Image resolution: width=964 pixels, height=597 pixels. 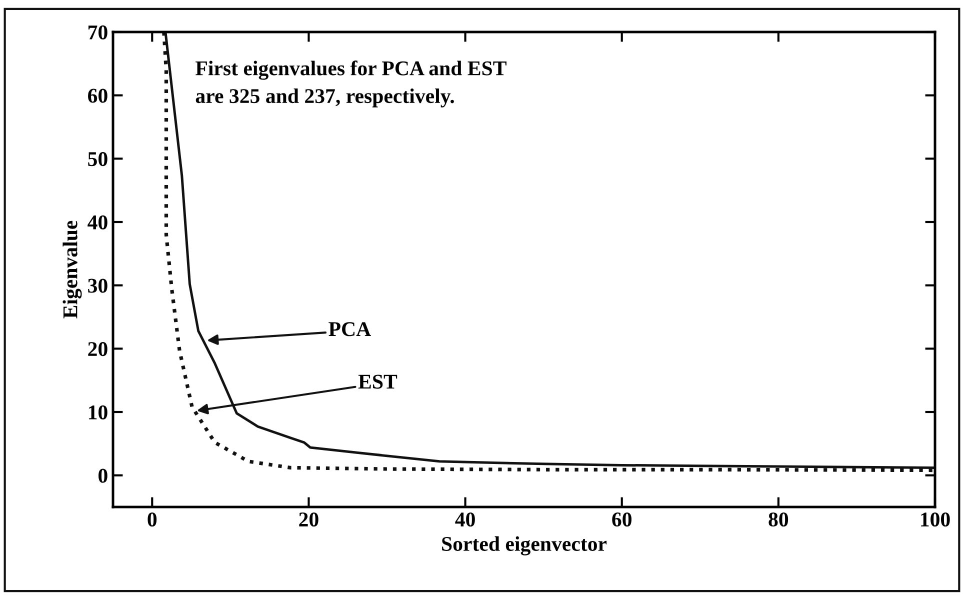 What do you see at coordinates (98, 349) in the screenshot?
I see `y-tick-label: 20` at bounding box center [98, 349].